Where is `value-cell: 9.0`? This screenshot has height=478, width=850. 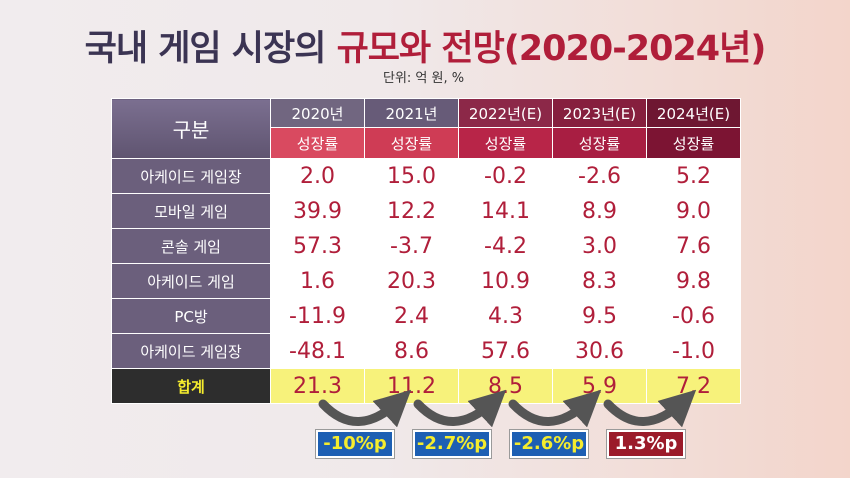 value-cell: 9.0 is located at coordinates (693, 211).